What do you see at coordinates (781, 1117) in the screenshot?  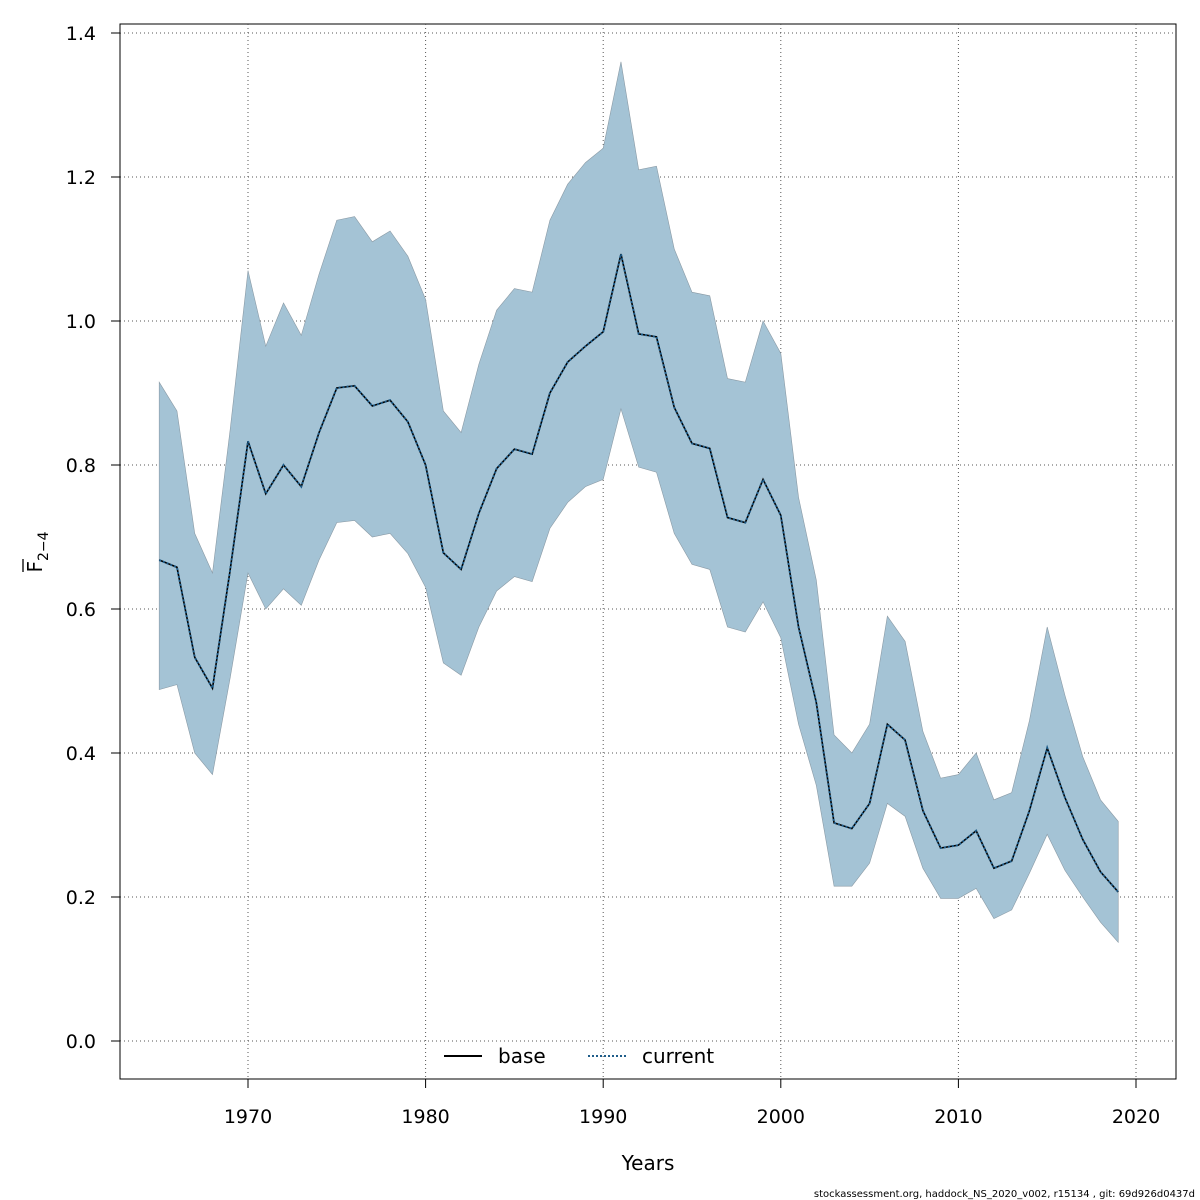 I see `x-tick-label: 2000` at bounding box center [781, 1117].